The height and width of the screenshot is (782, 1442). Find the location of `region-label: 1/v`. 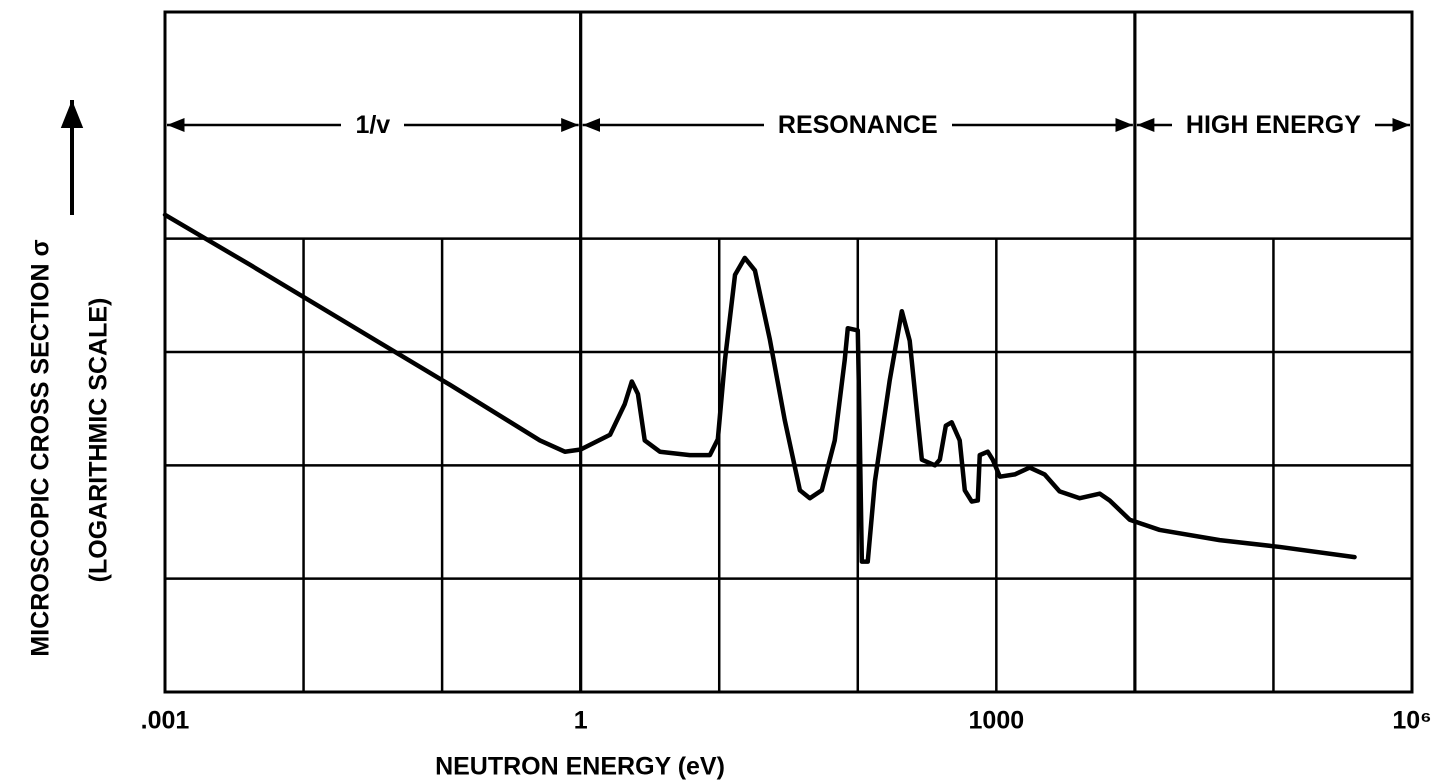

region-label: 1/v is located at coordinates (373, 125).